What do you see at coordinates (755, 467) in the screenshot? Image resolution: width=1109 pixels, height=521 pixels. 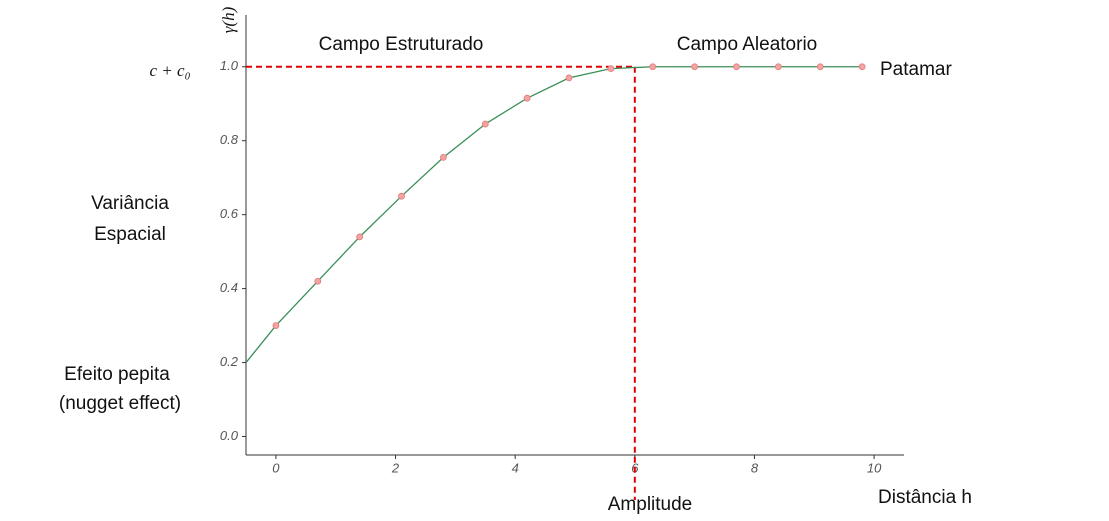 I see `x-tick-label: 8` at bounding box center [755, 467].